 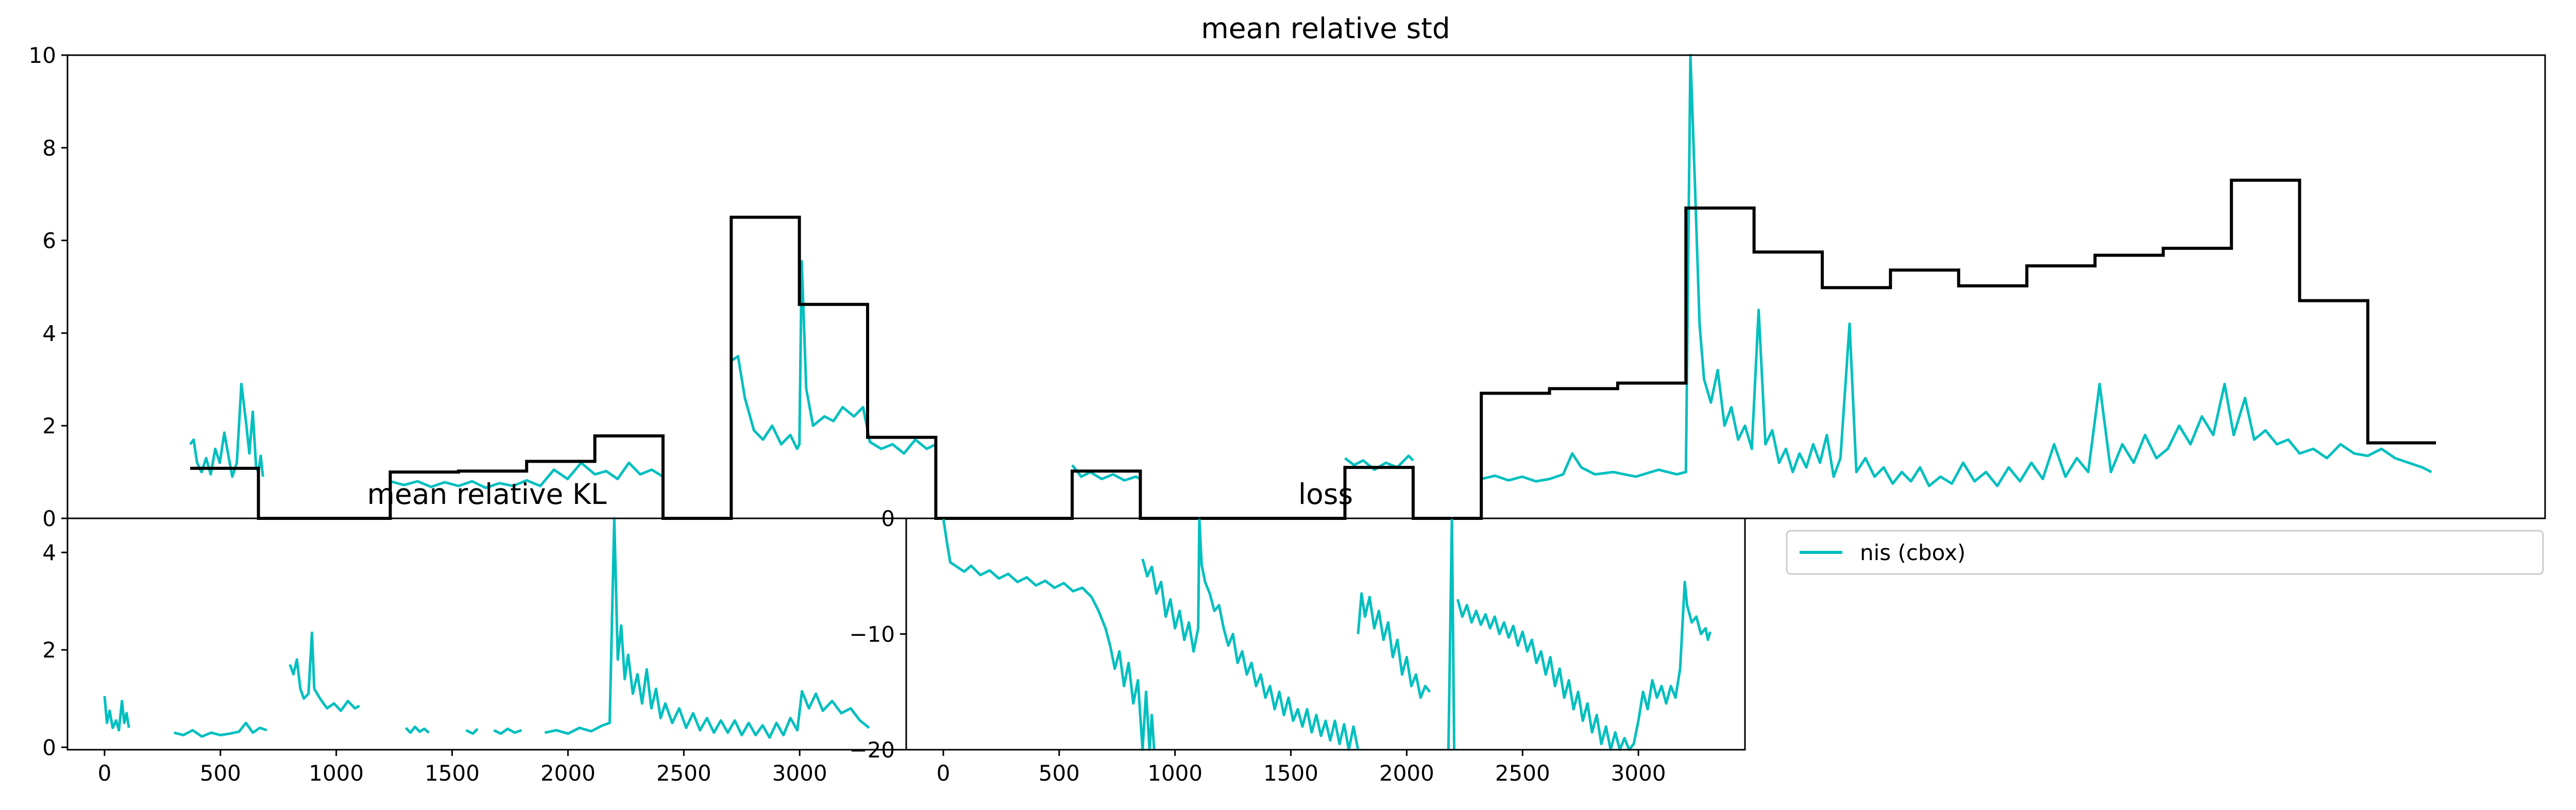 I want to click on loss-series-group, so click(x=1326, y=634).